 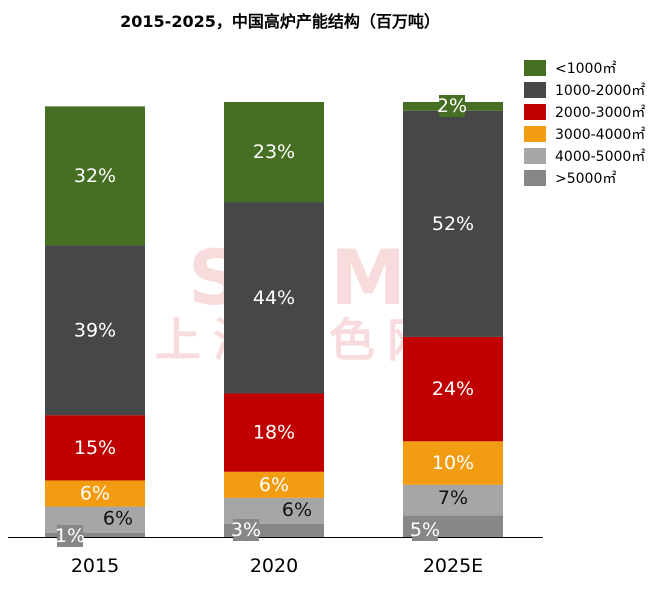 I want to click on chart-title: 2015-2025，中国高炉产能结构（百万吨）, so click(x=280, y=21).